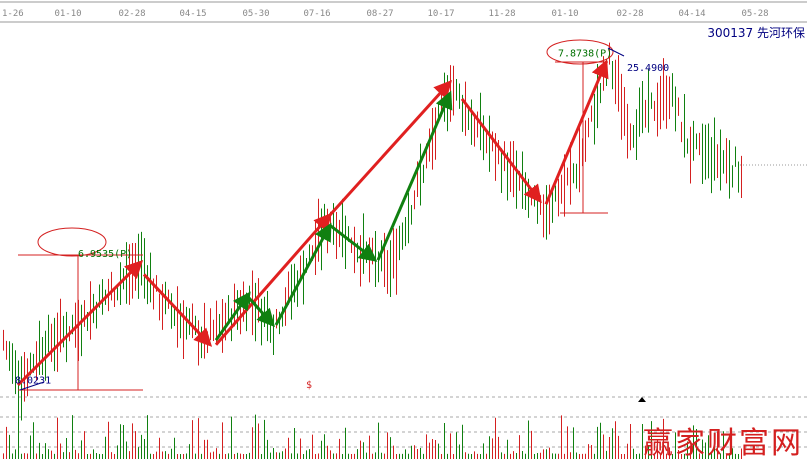 This screenshot has height=459, width=807. Describe the element at coordinates (13, 14) in the screenshot. I see `x-tick-label: 1-26` at that location.